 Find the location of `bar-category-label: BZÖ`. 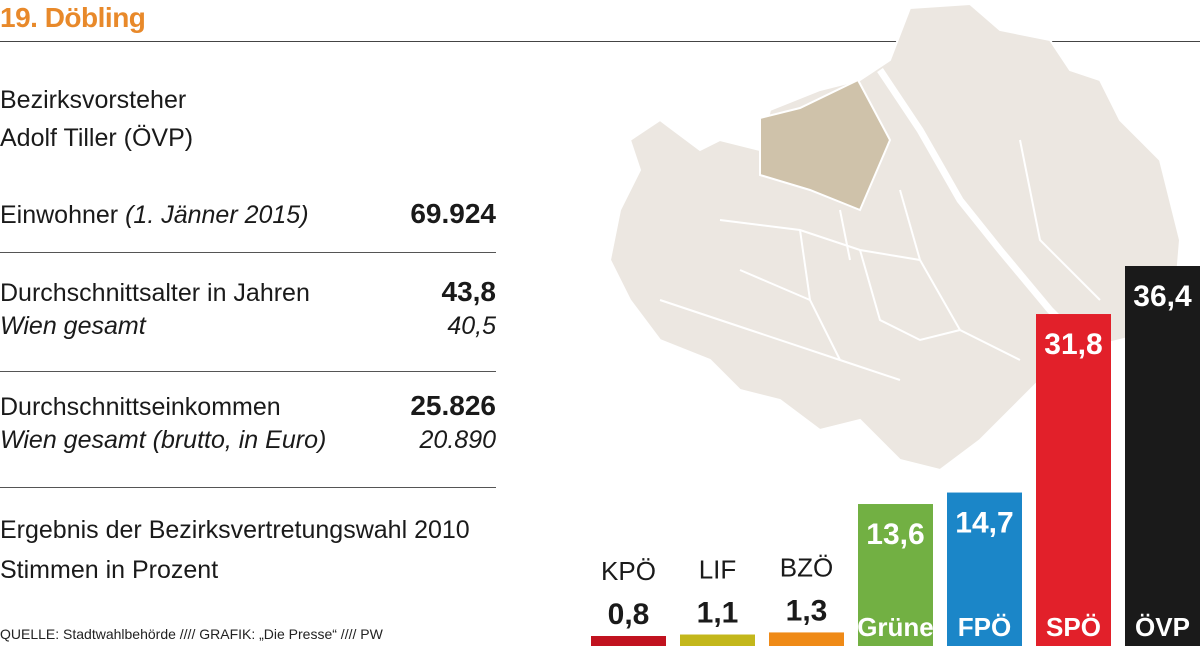

bar-category-label: BZÖ is located at coordinates (806, 567).